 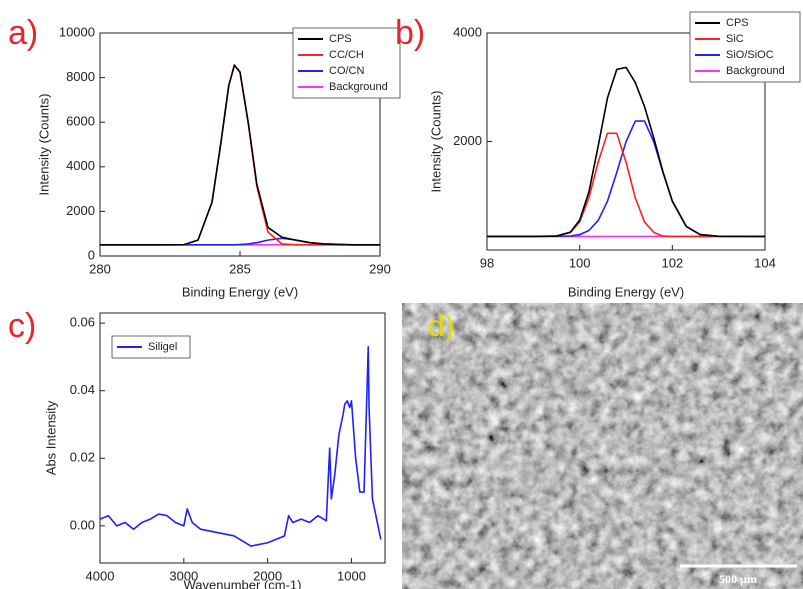 What do you see at coordinates (267, 575) in the screenshot?
I see `x-tick-label: 2000` at bounding box center [267, 575].